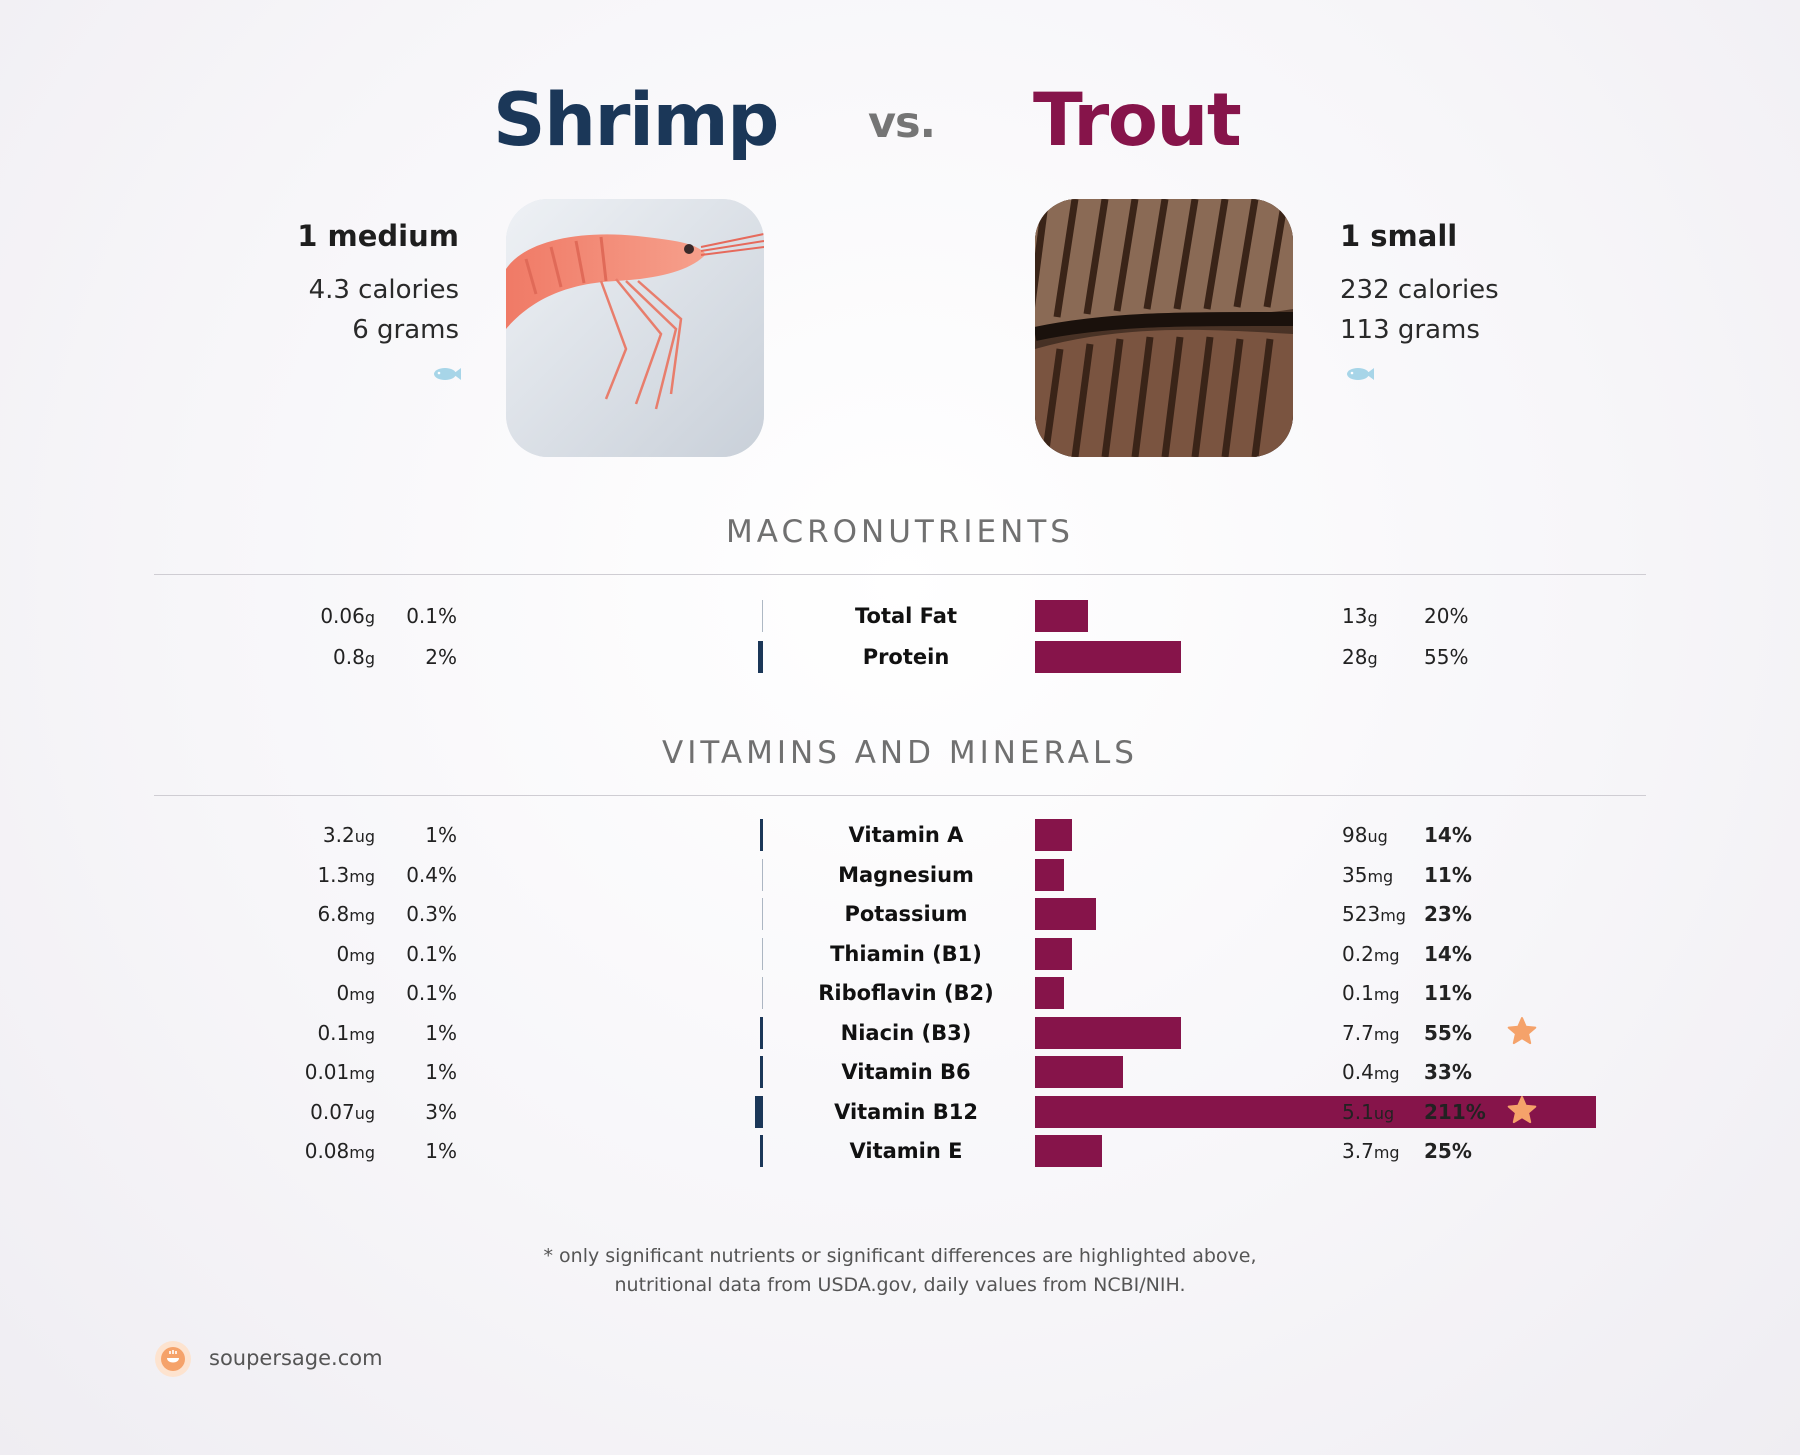 Image resolution: width=1800 pixels, height=1455 pixels. What do you see at coordinates (327, 1072) in the screenshot?
I see `amount-value: 0.01` at bounding box center [327, 1072].